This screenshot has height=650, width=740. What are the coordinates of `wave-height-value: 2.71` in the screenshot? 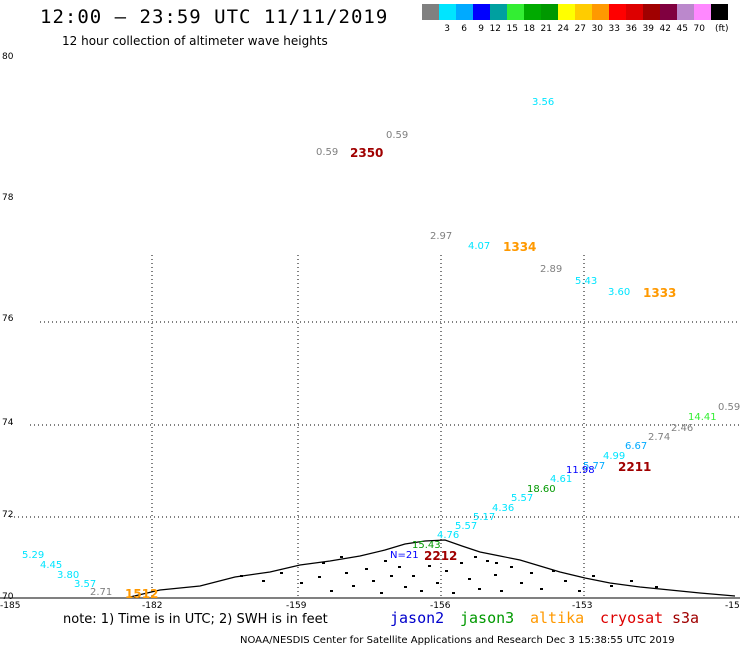 It's located at (101, 592).